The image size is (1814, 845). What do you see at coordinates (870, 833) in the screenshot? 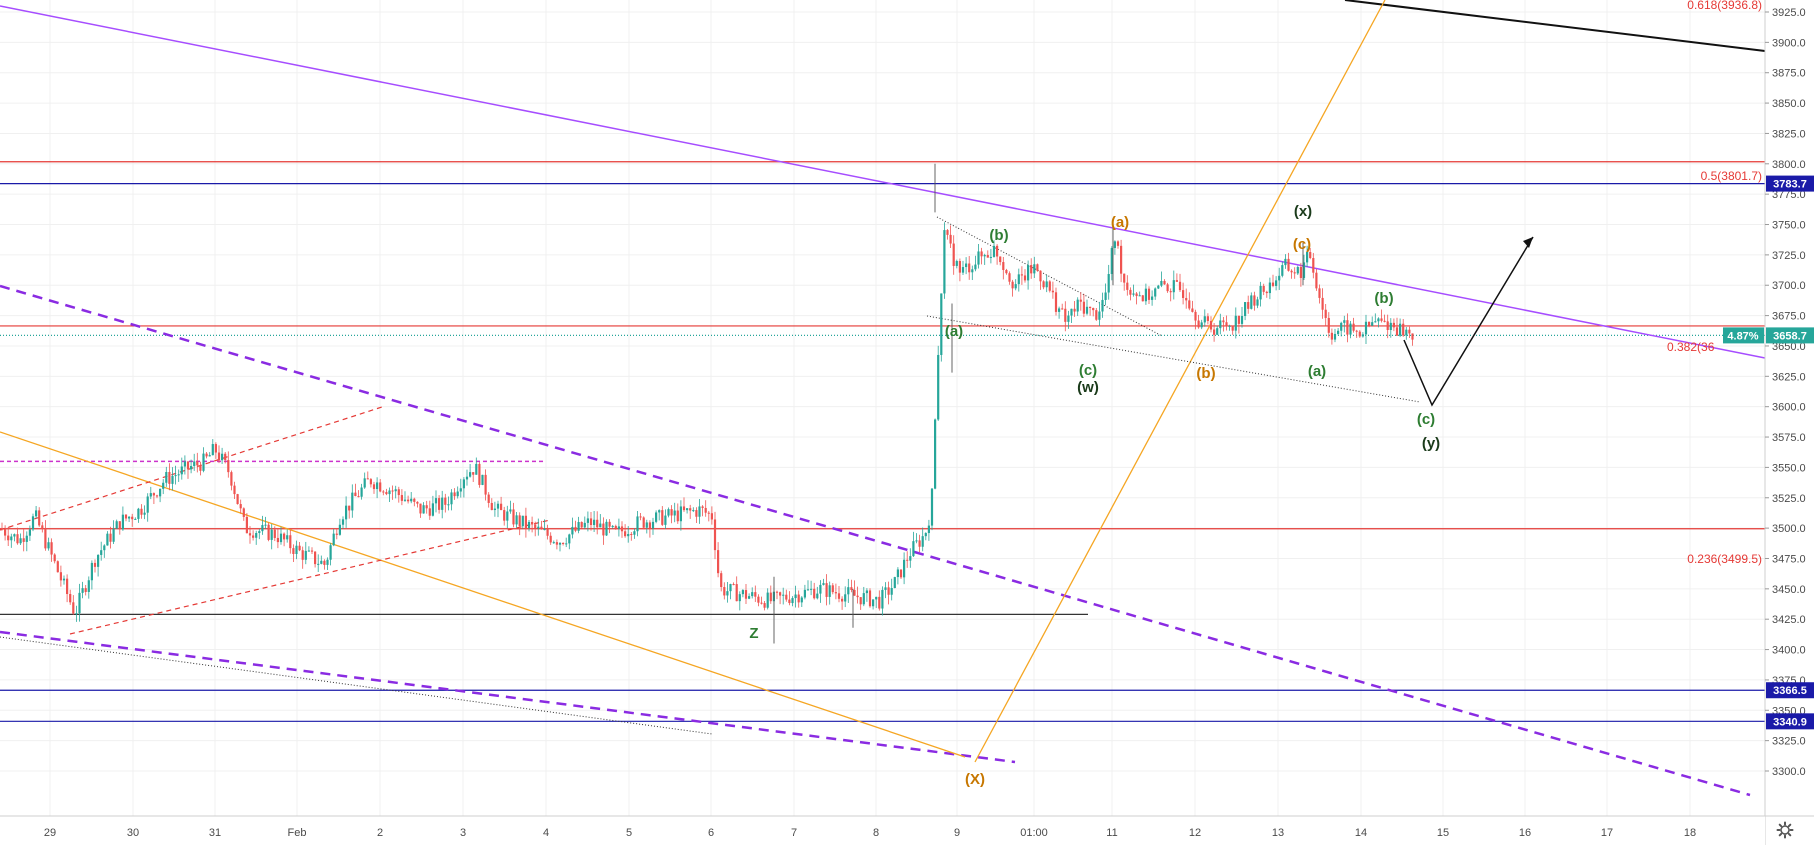
I see `time-axis: 29 30 31 Feb 2 3 4 5 6 7 8 9 01:00 11 12 13 14 15 16 17 18` at bounding box center [870, 833].